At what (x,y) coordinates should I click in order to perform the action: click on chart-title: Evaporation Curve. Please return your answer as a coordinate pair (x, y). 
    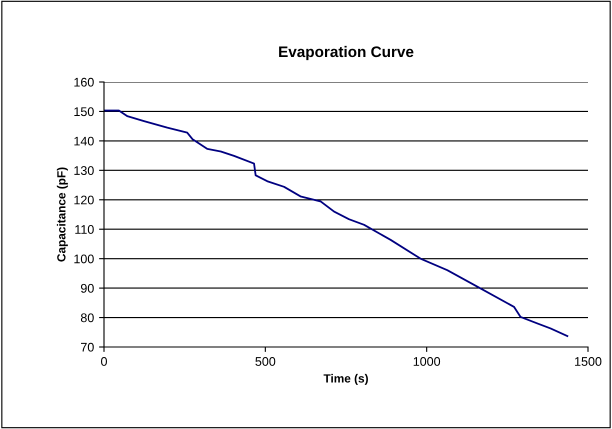
    Looking at the image, I should click on (346, 53).